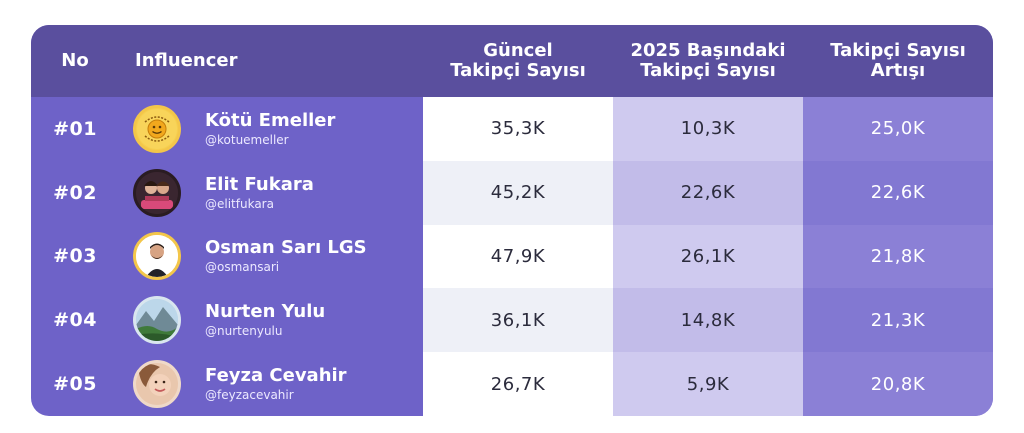 The width and height of the screenshot is (1024, 433). I want to click on rank-cell: #01, so click(75, 128).